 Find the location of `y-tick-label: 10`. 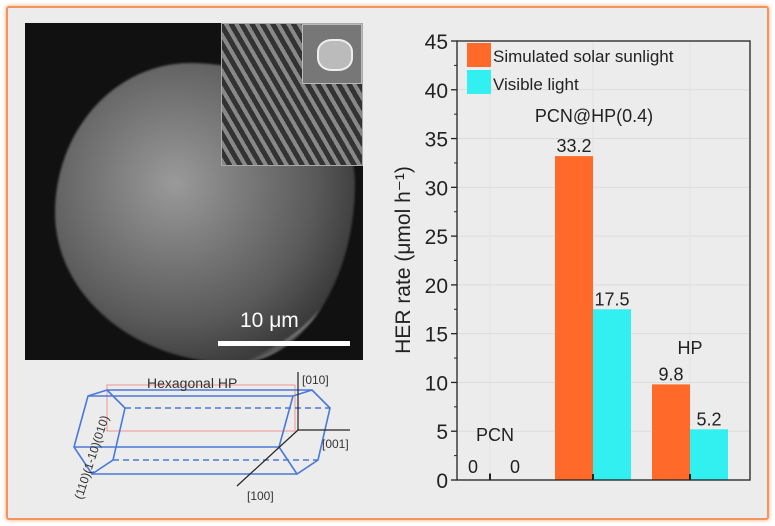

y-tick-label: 10 is located at coordinates (436, 383).